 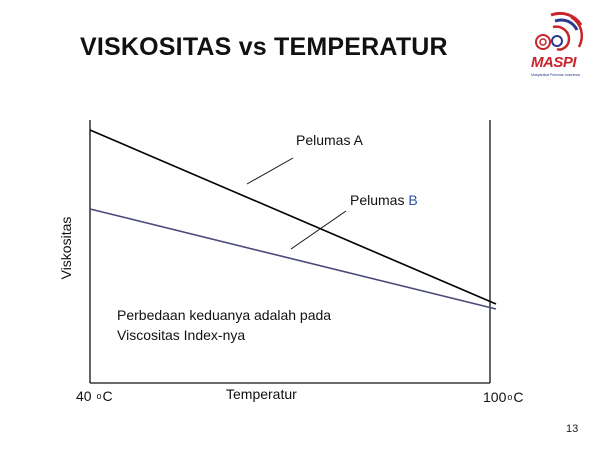 What do you see at coordinates (325, 140) in the screenshot?
I see `label-pelumas-a-prefix: Pelumas` at bounding box center [325, 140].